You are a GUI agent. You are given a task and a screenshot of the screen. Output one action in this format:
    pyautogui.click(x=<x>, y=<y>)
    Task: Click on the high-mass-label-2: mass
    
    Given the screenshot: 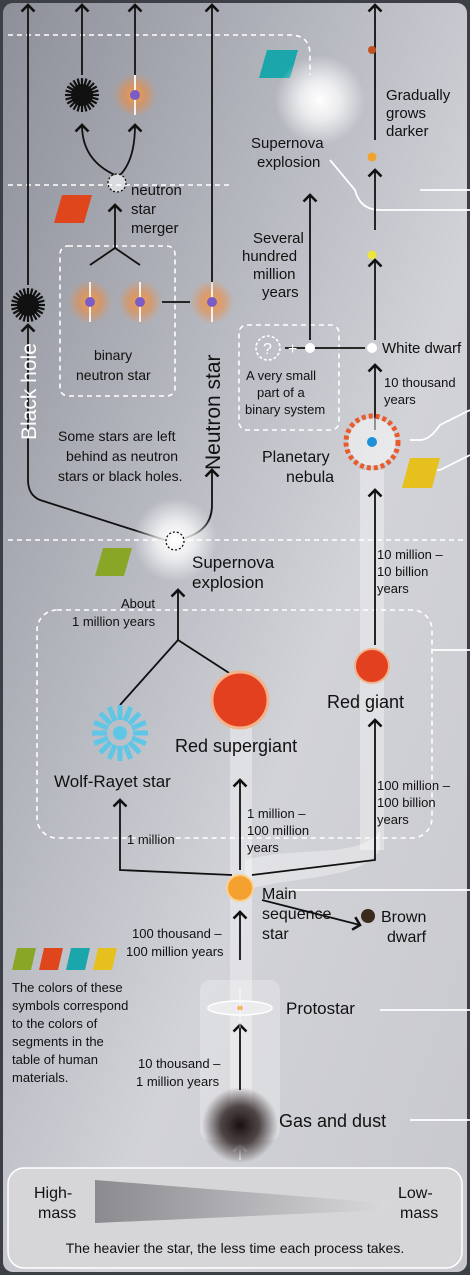 What is the action you would take?
    pyautogui.click(x=57, y=1213)
    